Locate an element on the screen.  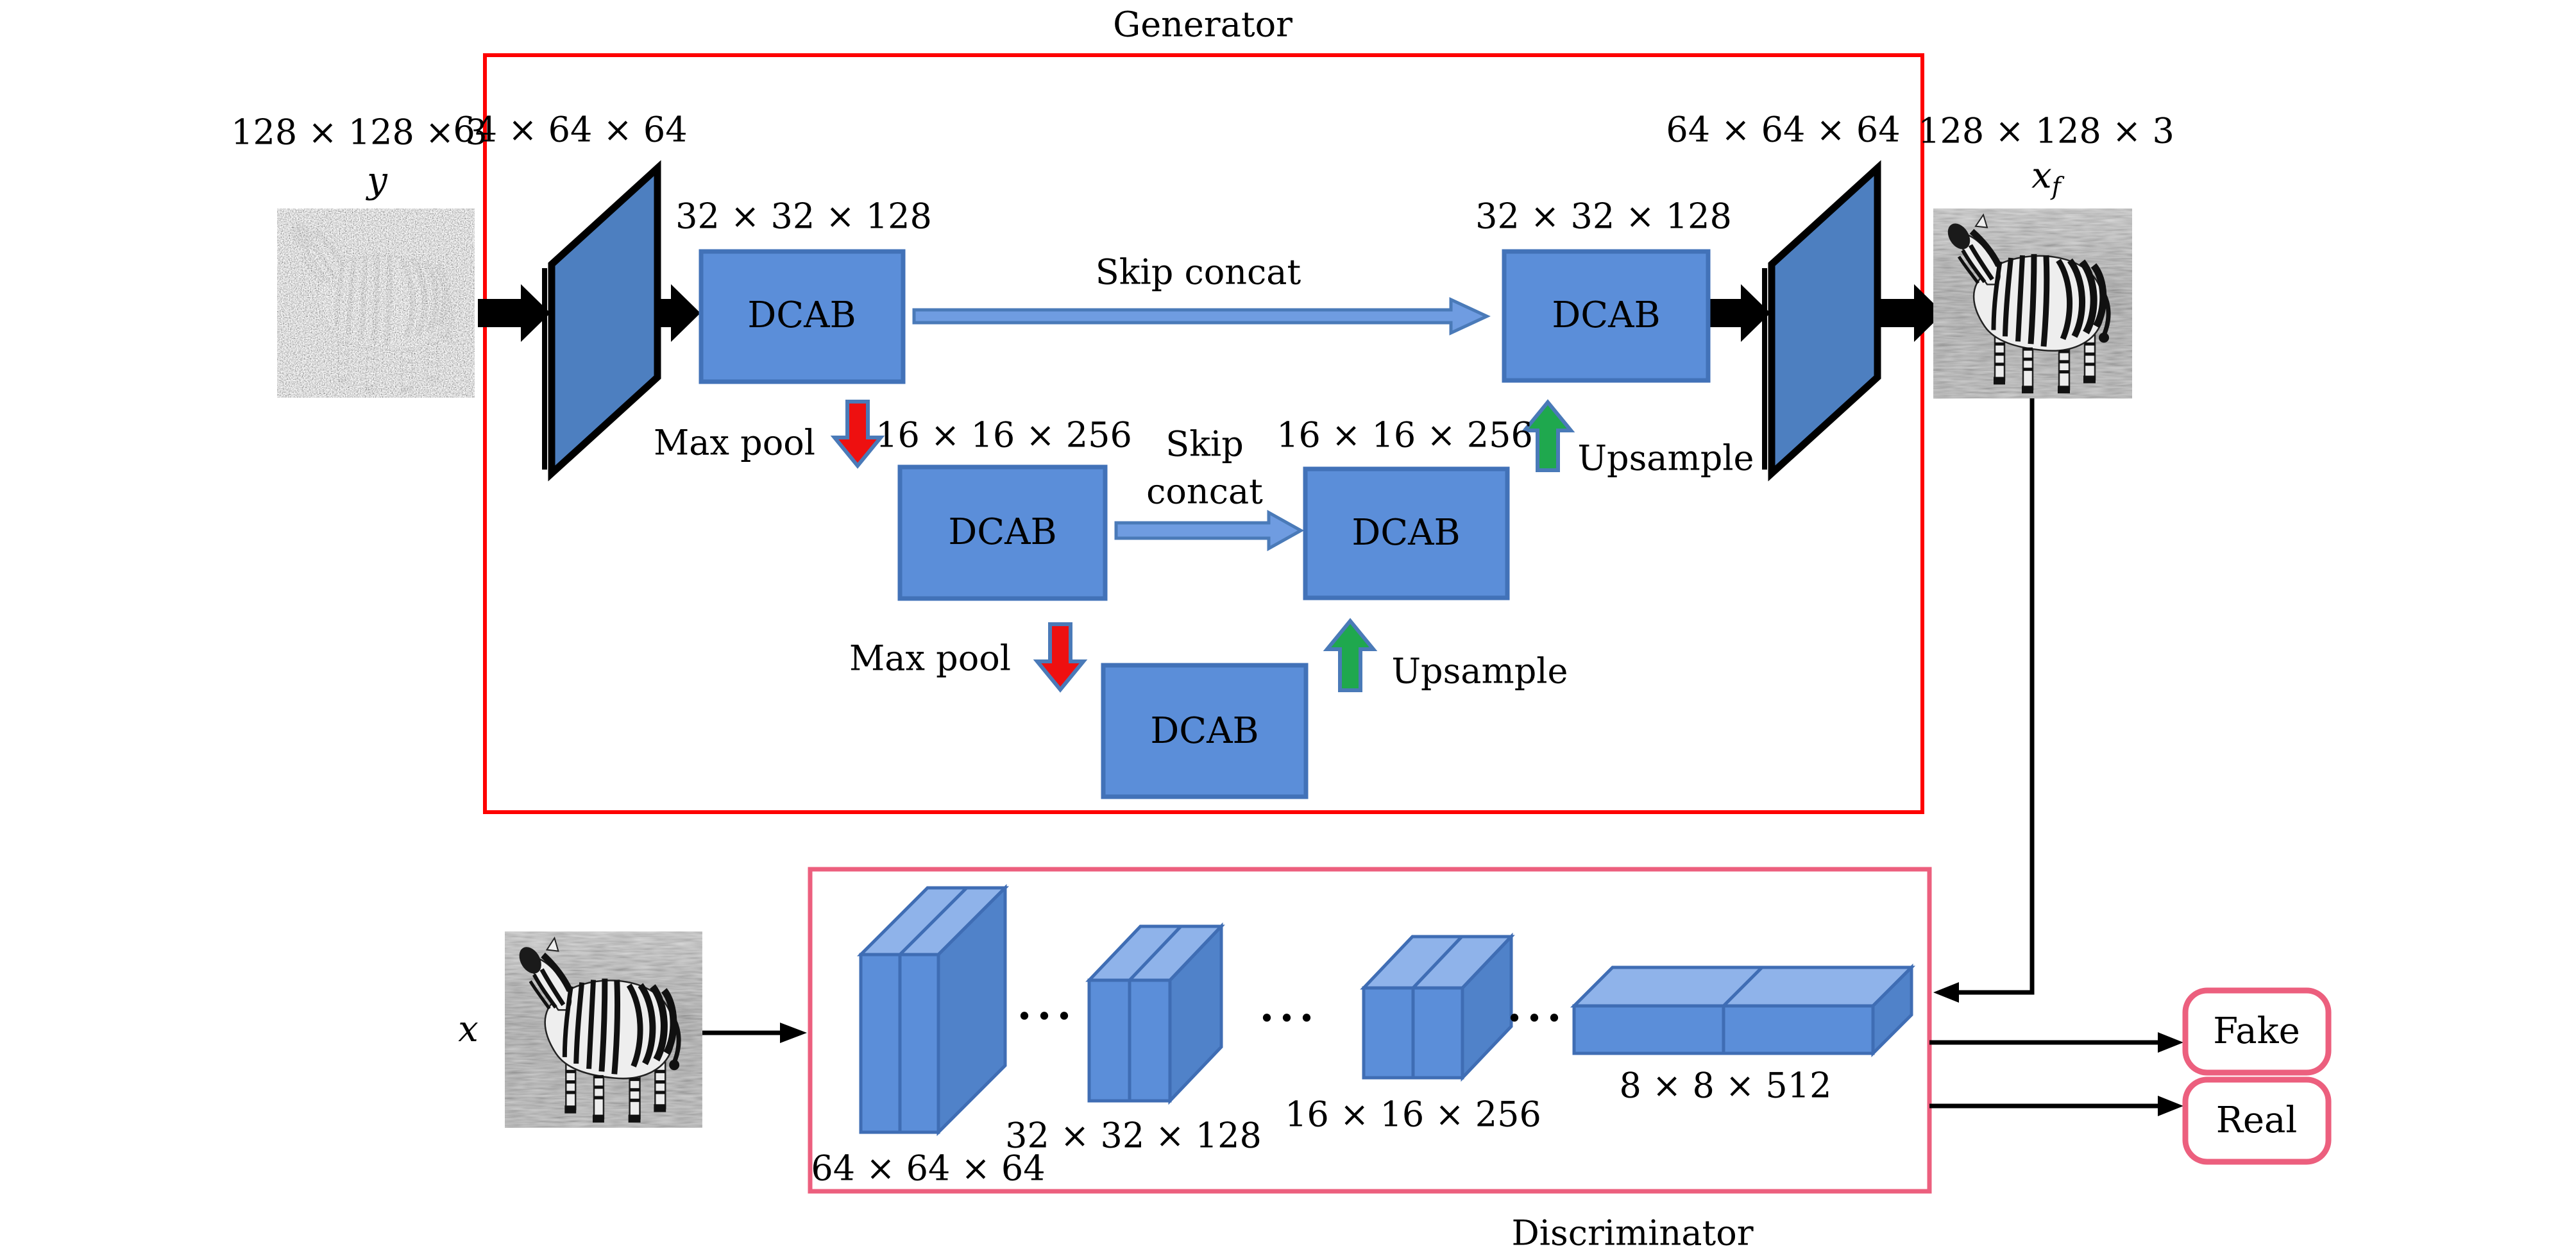
disc-dim-label-3: 16 × 16 × 256 is located at coordinates (1413, 1114).